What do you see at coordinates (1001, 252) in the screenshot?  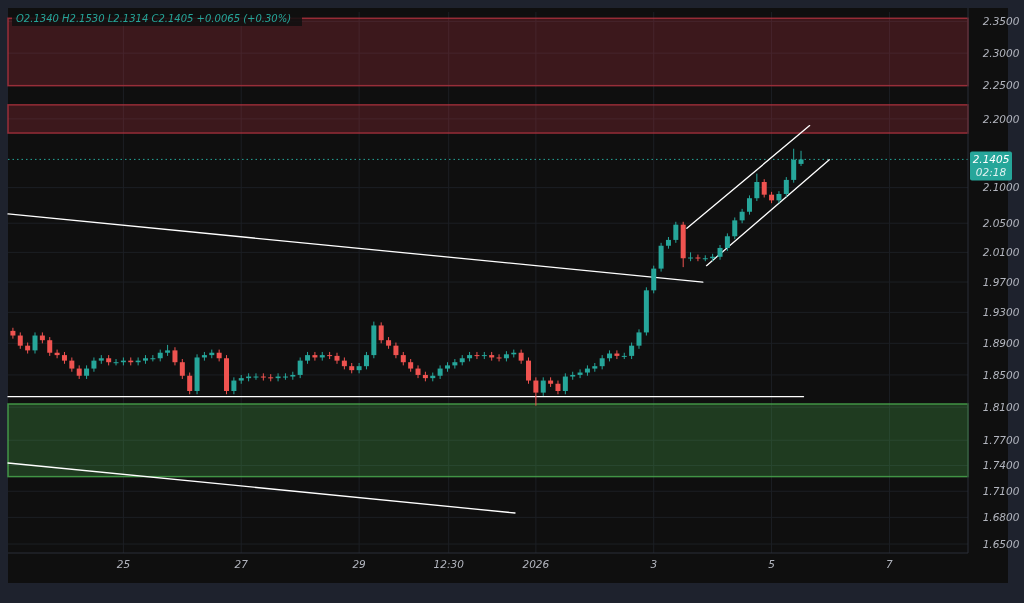 I see `y-tick-label: 2.0100` at bounding box center [1001, 252].